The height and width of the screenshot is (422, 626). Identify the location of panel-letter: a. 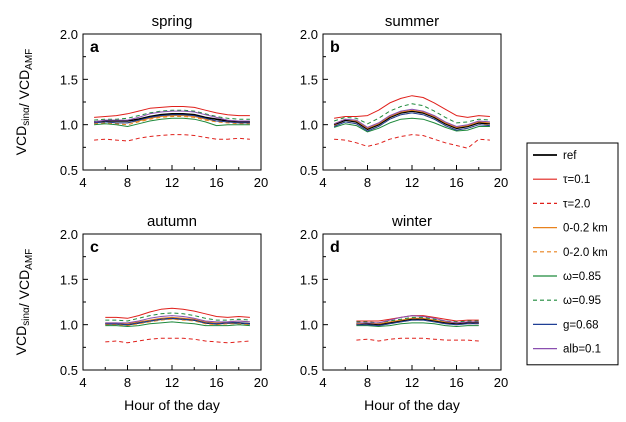
(94, 47).